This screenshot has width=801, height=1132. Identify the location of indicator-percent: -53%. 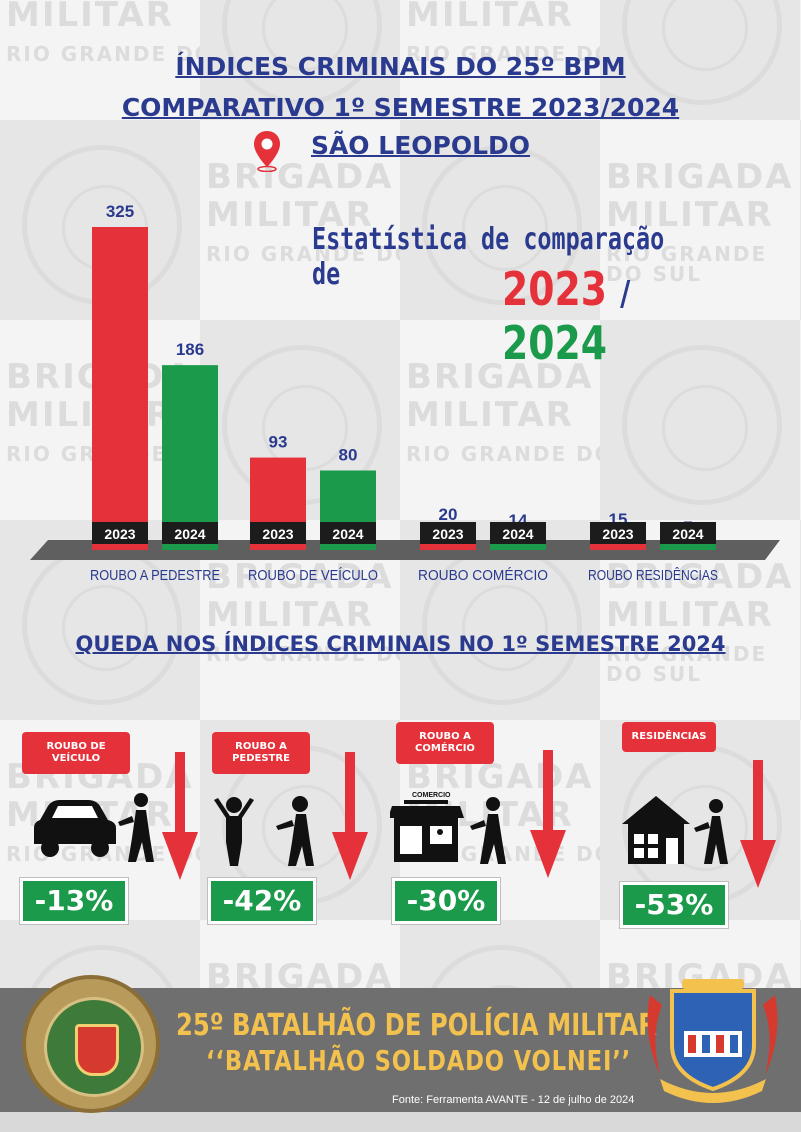
(674, 905).